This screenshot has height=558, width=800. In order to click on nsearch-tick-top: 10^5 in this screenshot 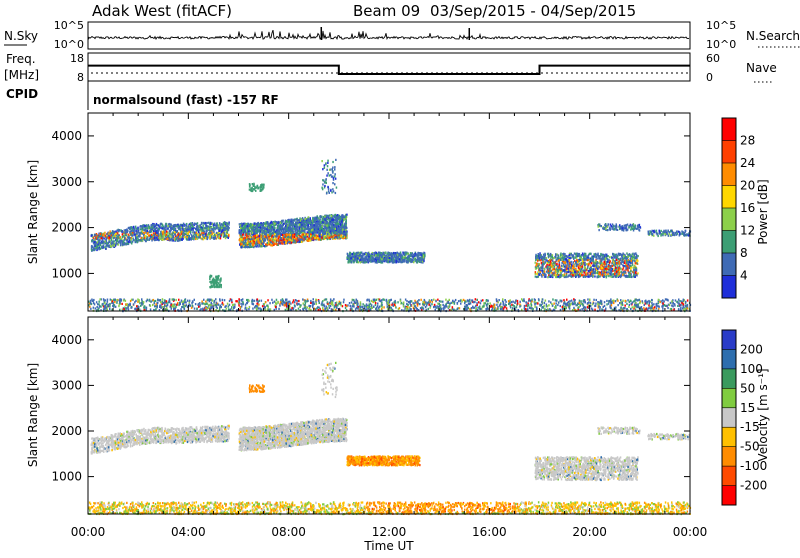, I will do `click(721, 25)`.